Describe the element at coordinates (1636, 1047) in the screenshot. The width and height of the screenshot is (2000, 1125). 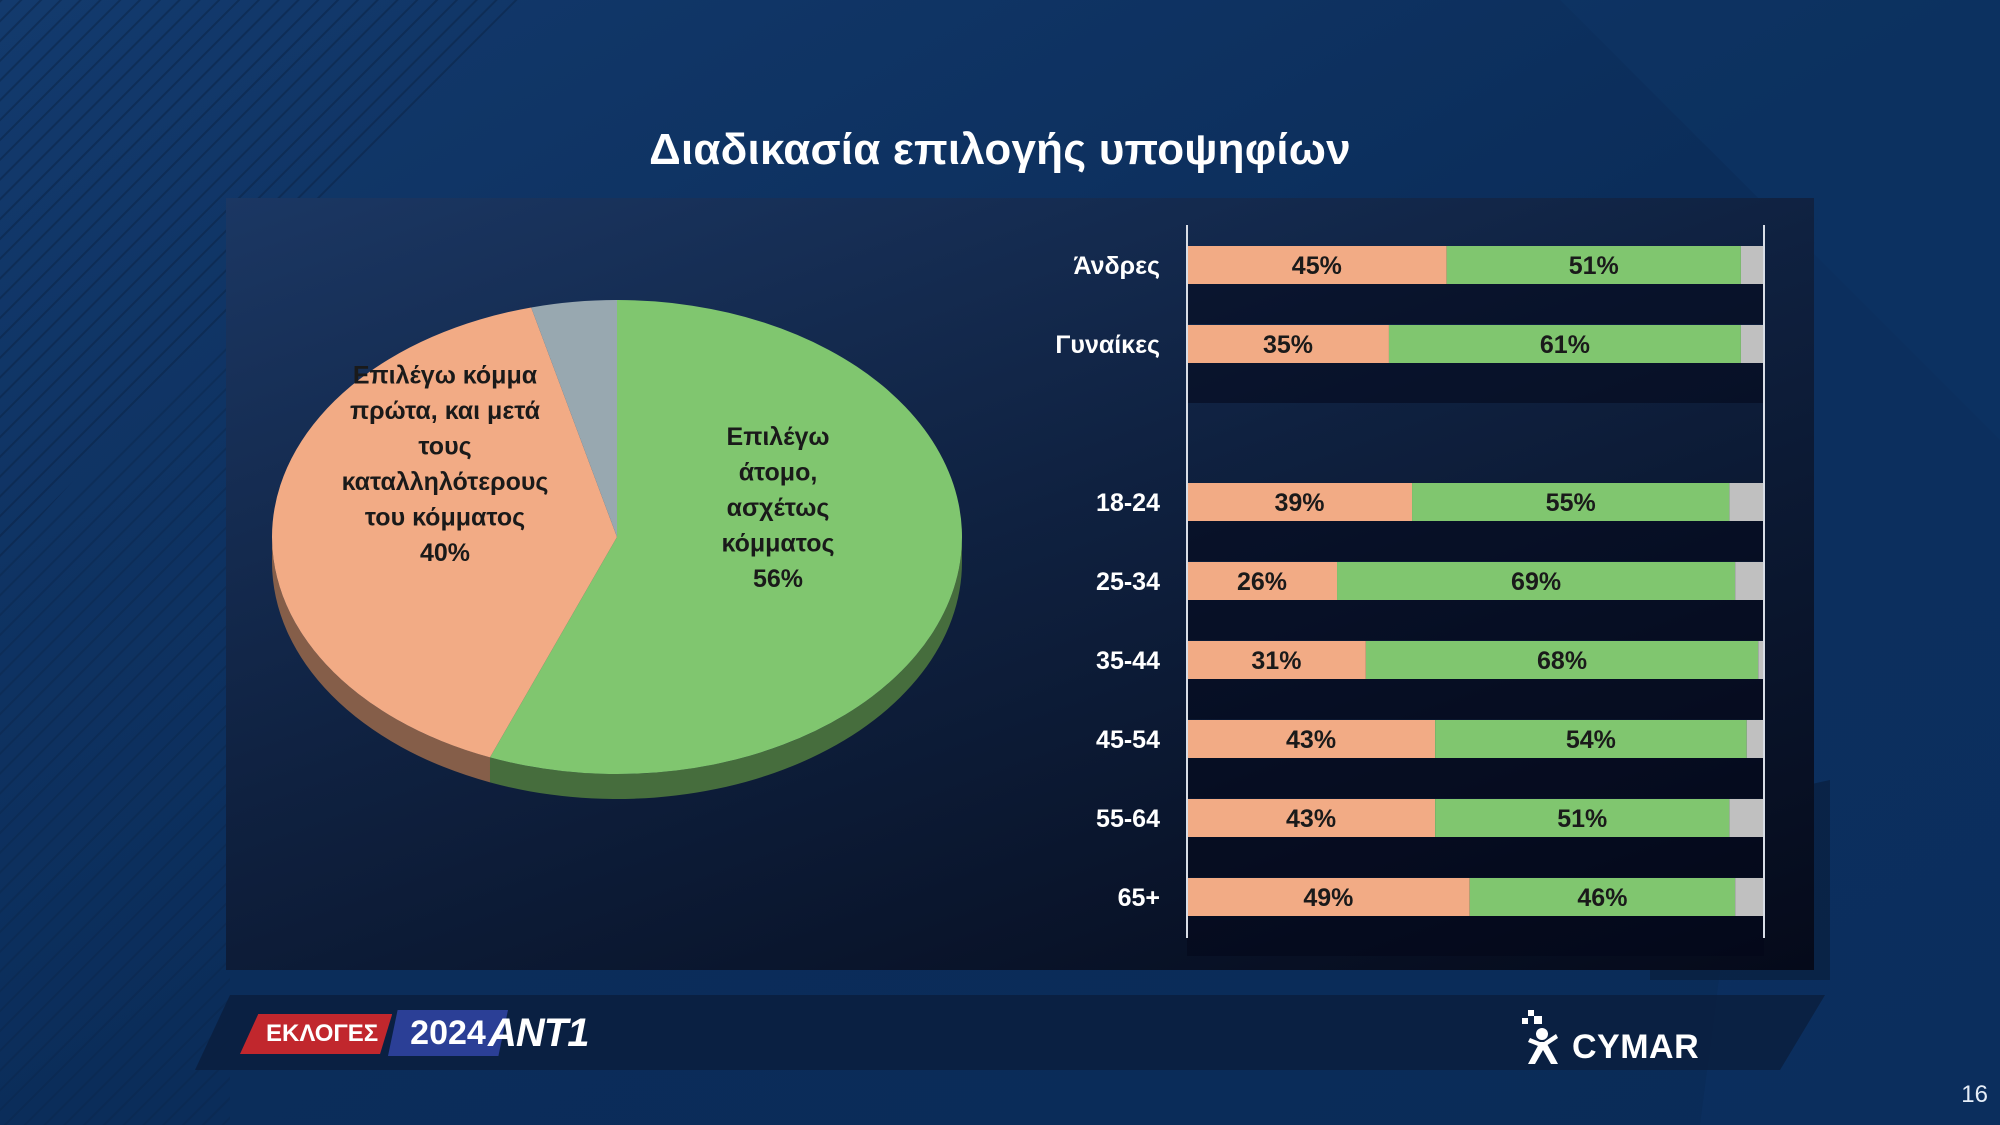
I see `pollster-name: CYMAR` at that location.